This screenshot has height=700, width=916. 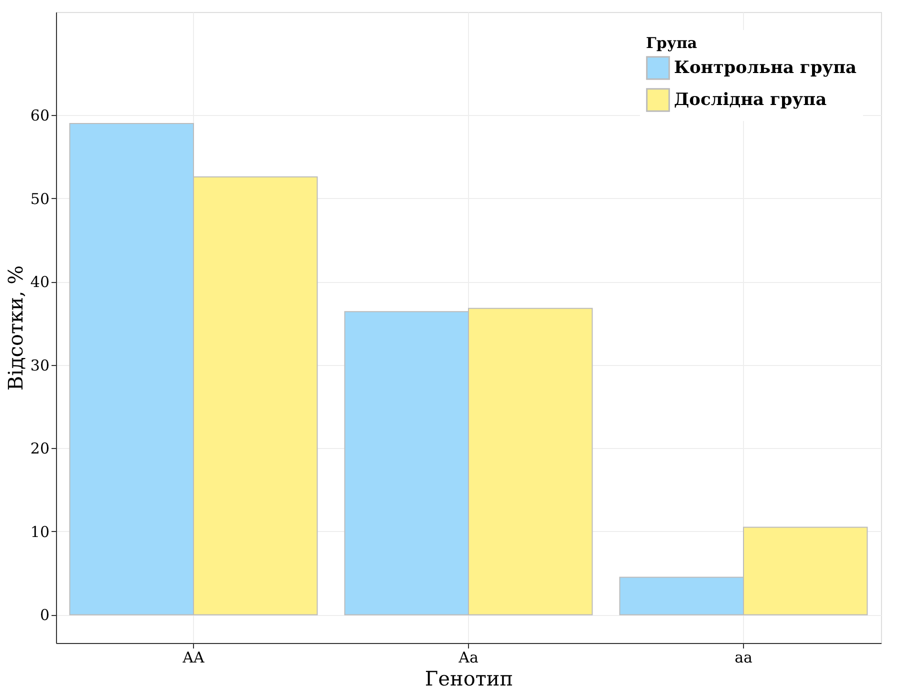 What do you see at coordinates (750, 100) in the screenshot?
I see `legend-label: Дослідна група` at bounding box center [750, 100].